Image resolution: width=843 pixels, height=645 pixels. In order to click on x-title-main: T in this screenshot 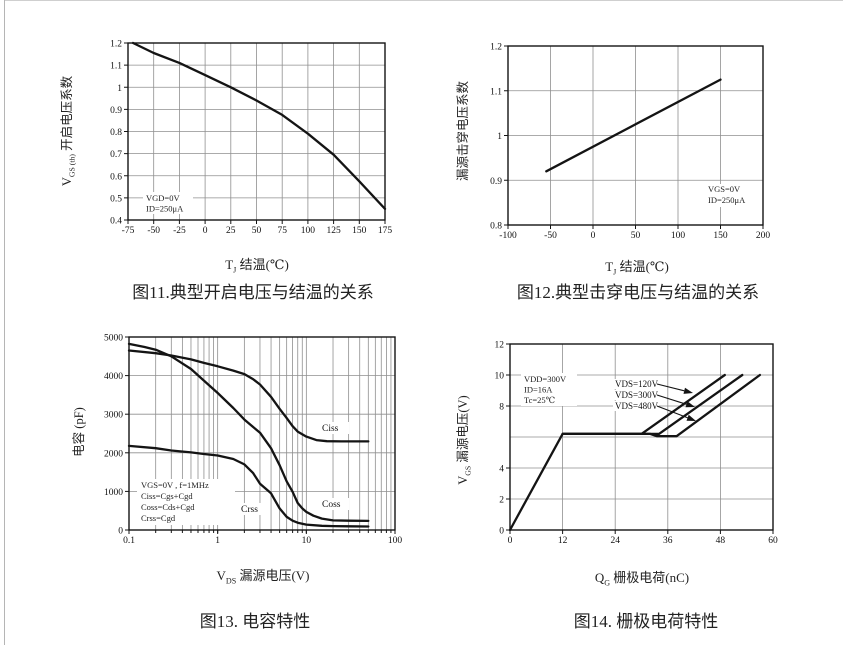, I will do `click(609, 266)`.